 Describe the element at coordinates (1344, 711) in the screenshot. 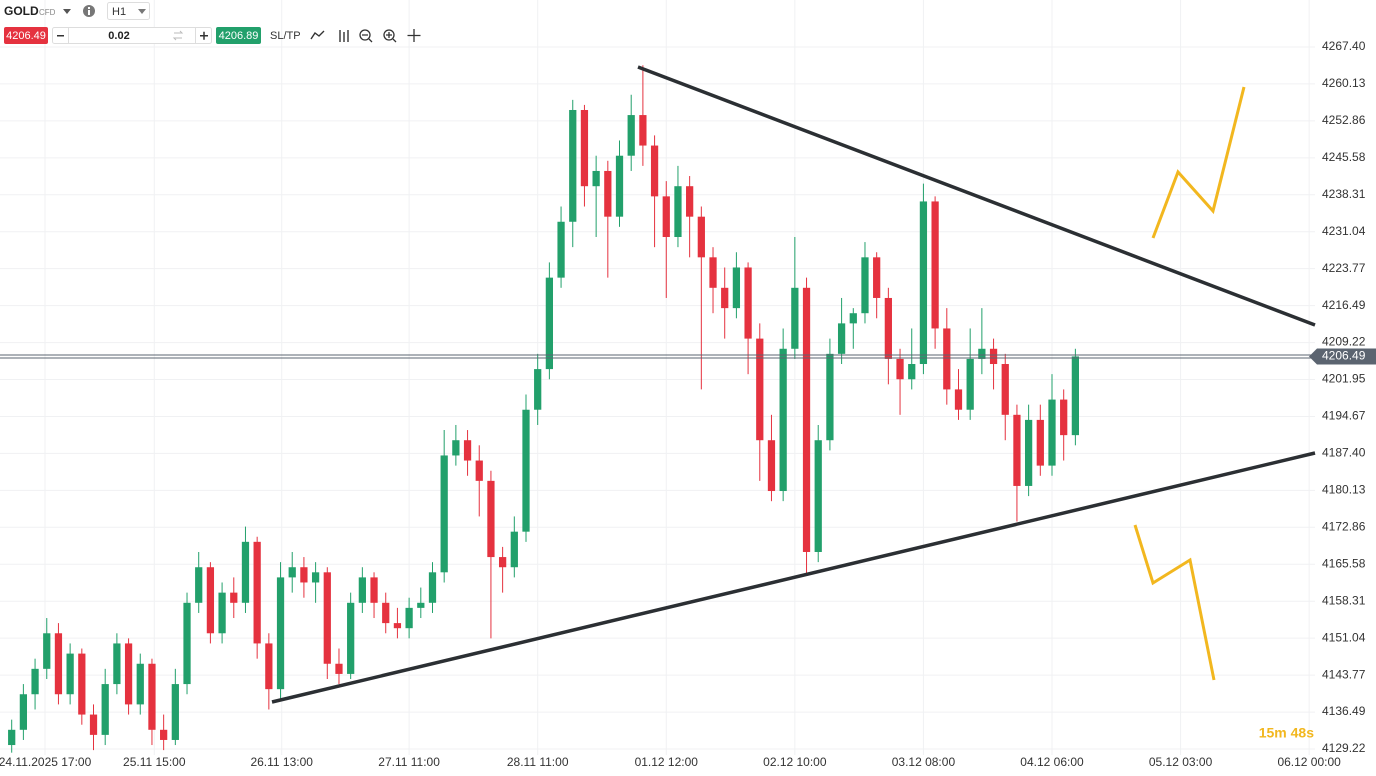

I see `y-tick-label: 4136.49` at that location.